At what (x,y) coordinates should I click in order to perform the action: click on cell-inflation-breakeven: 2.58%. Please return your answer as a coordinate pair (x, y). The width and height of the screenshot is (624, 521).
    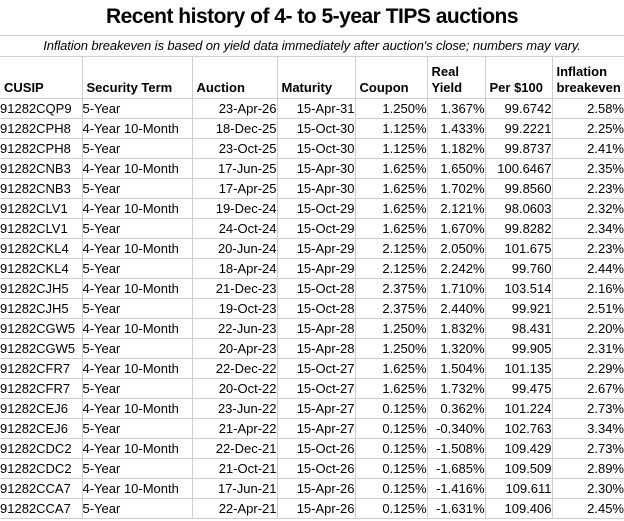
    Looking at the image, I should click on (587, 108).